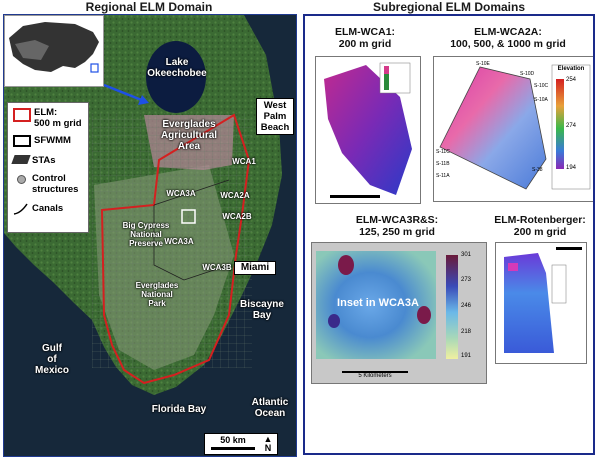  What do you see at coordinates (448, 7) in the screenshot?
I see `right-panel-title: Subregional ELM Domains` at bounding box center [448, 7].